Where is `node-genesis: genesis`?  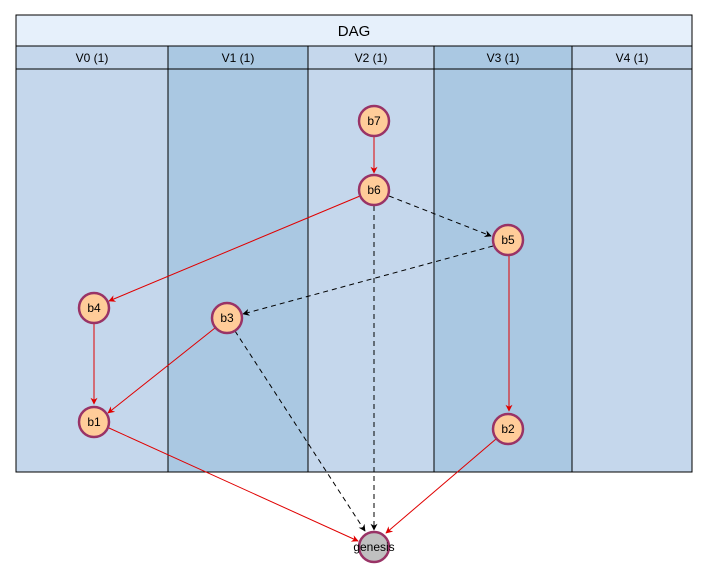 node-genesis: genesis is located at coordinates (373, 547).